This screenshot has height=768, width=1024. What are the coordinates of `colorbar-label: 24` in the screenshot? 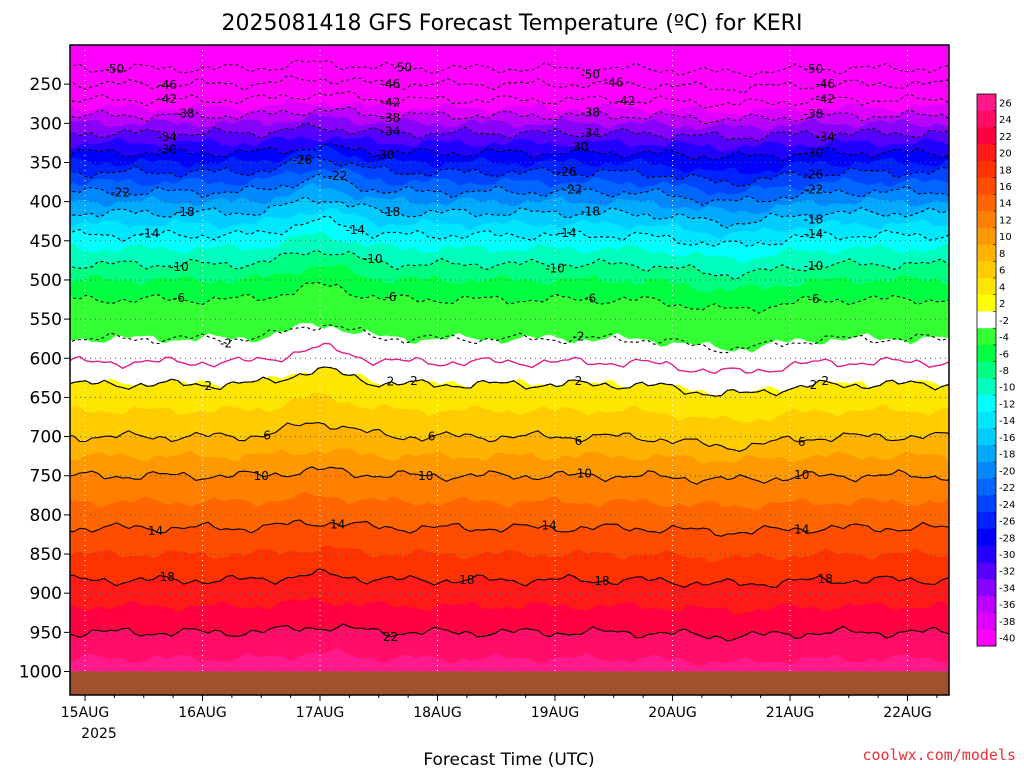 It's located at (1005, 120).